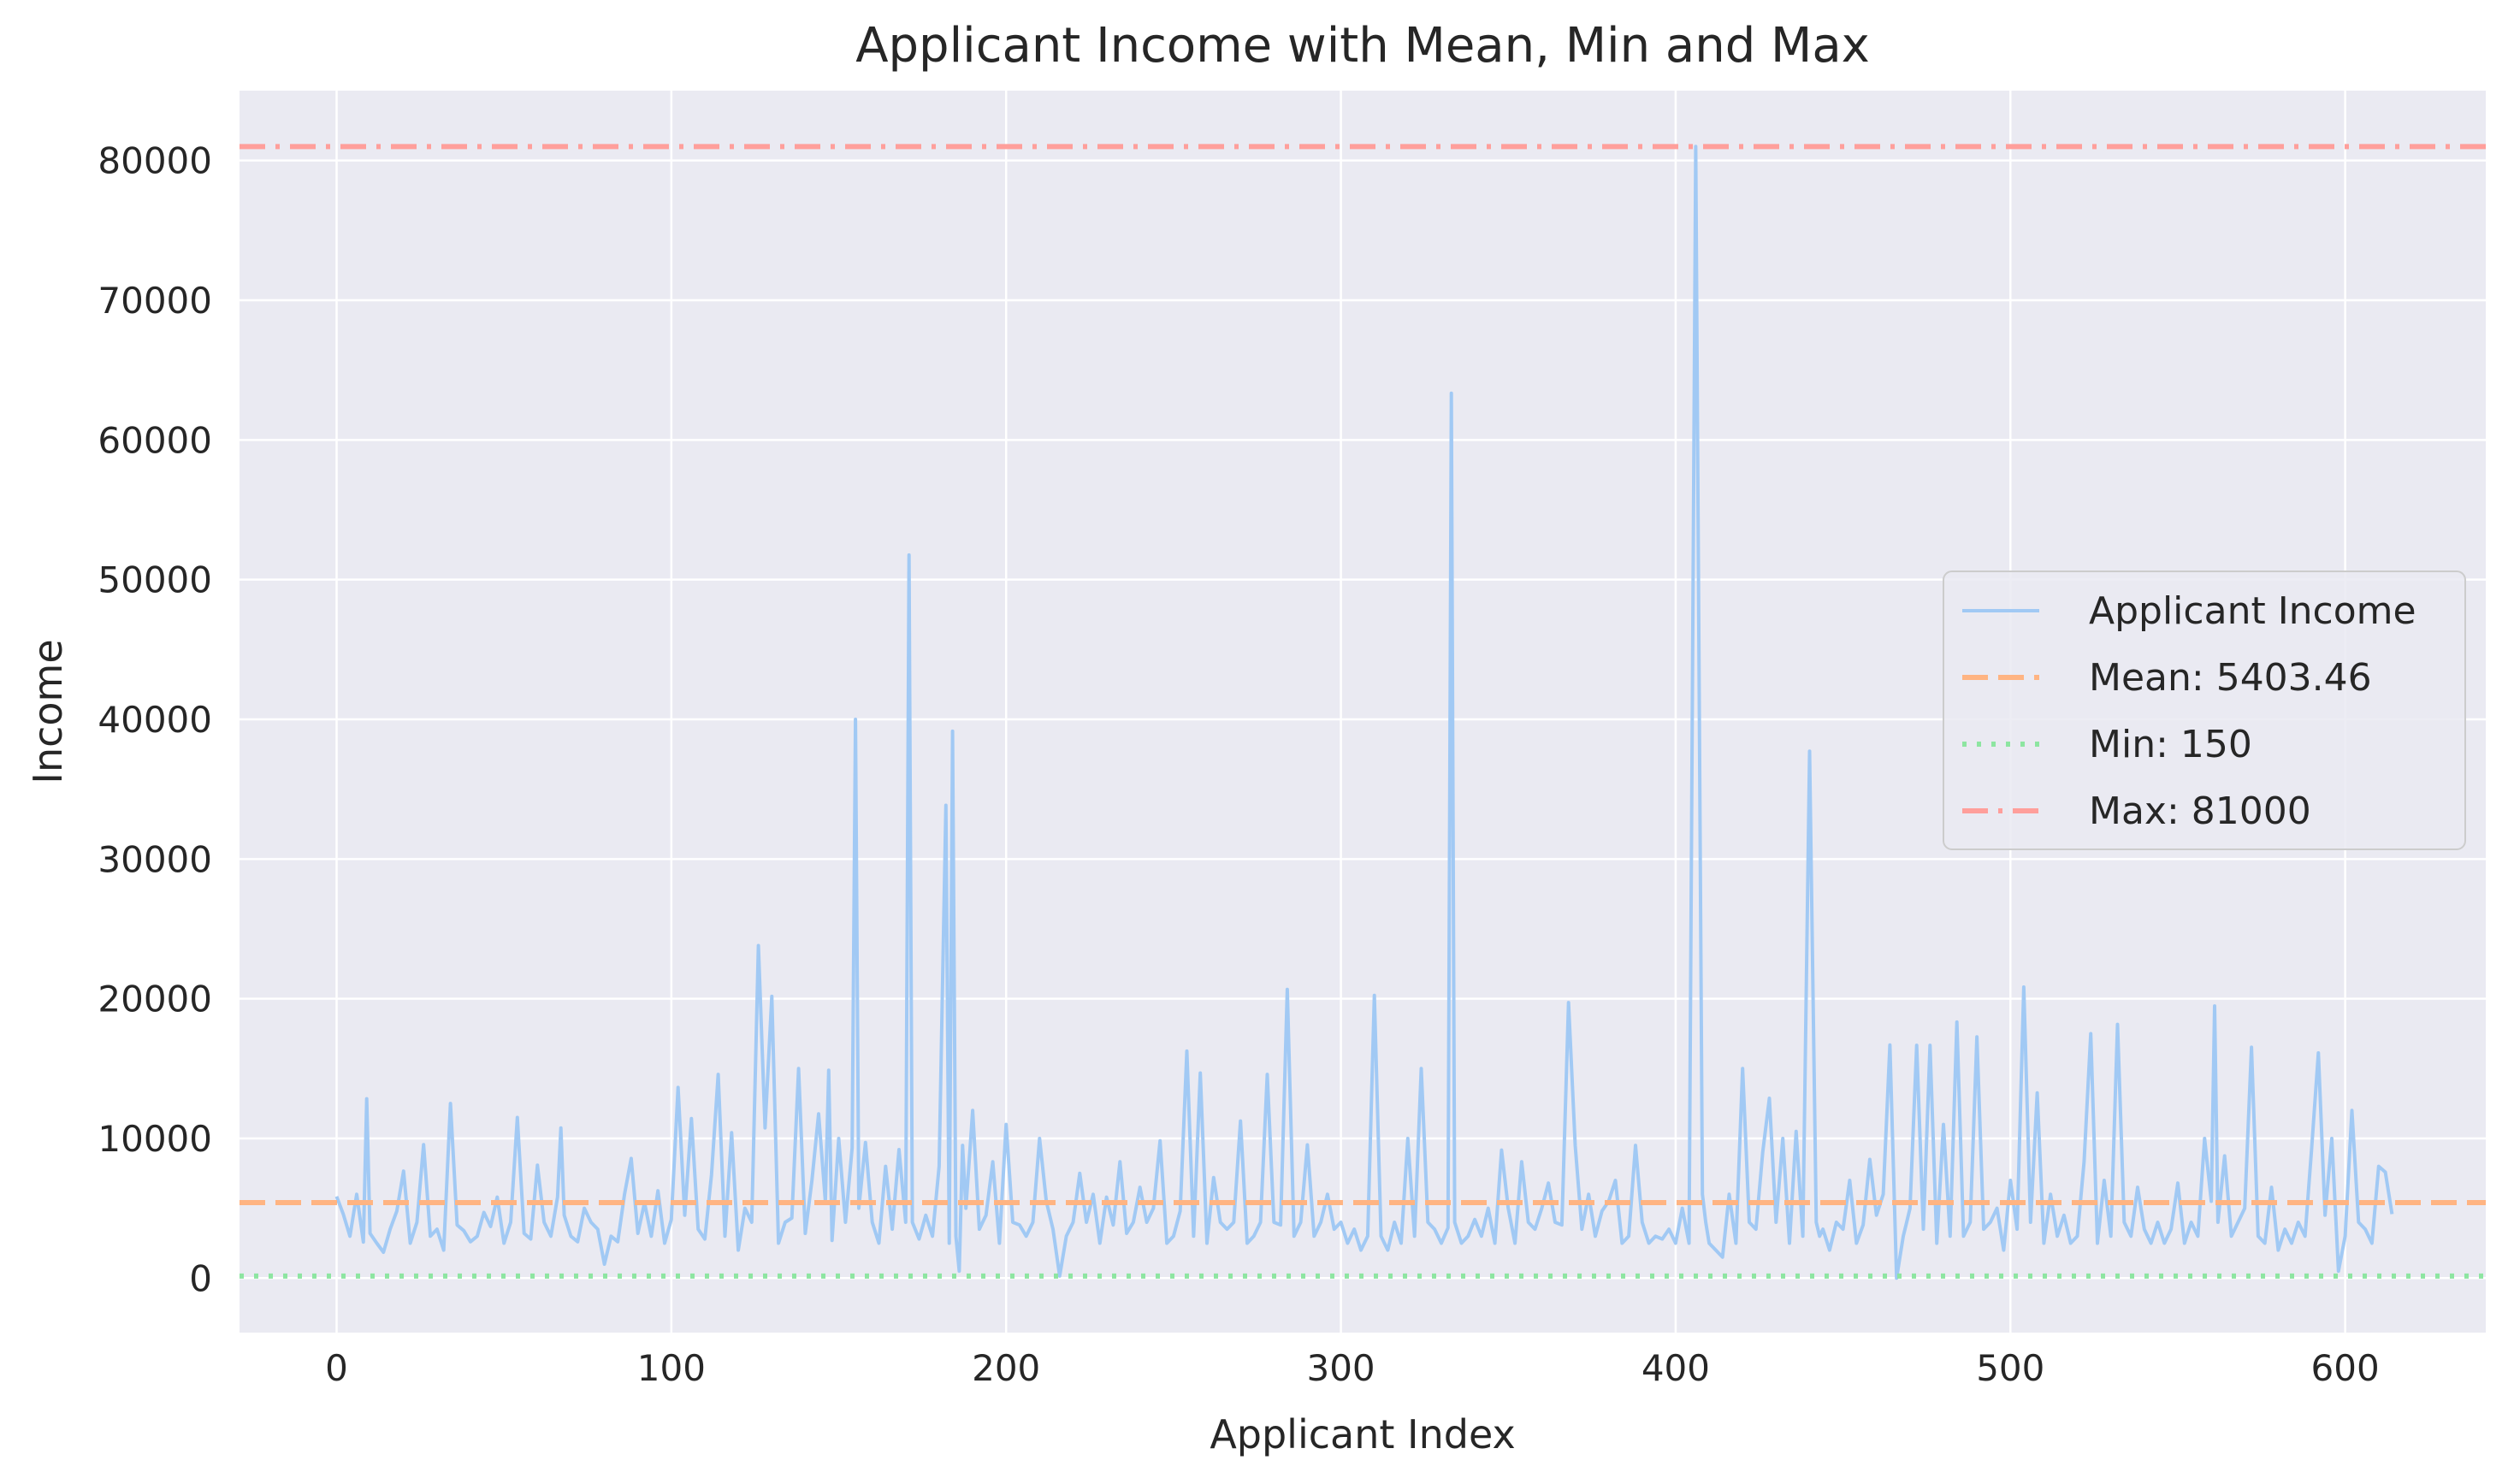 This screenshot has width=2514, height=1484. What do you see at coordinates (1340, 1368) in the screenshot?
I see `x-tick-label: 300` at bounding box center [1340, 1368].